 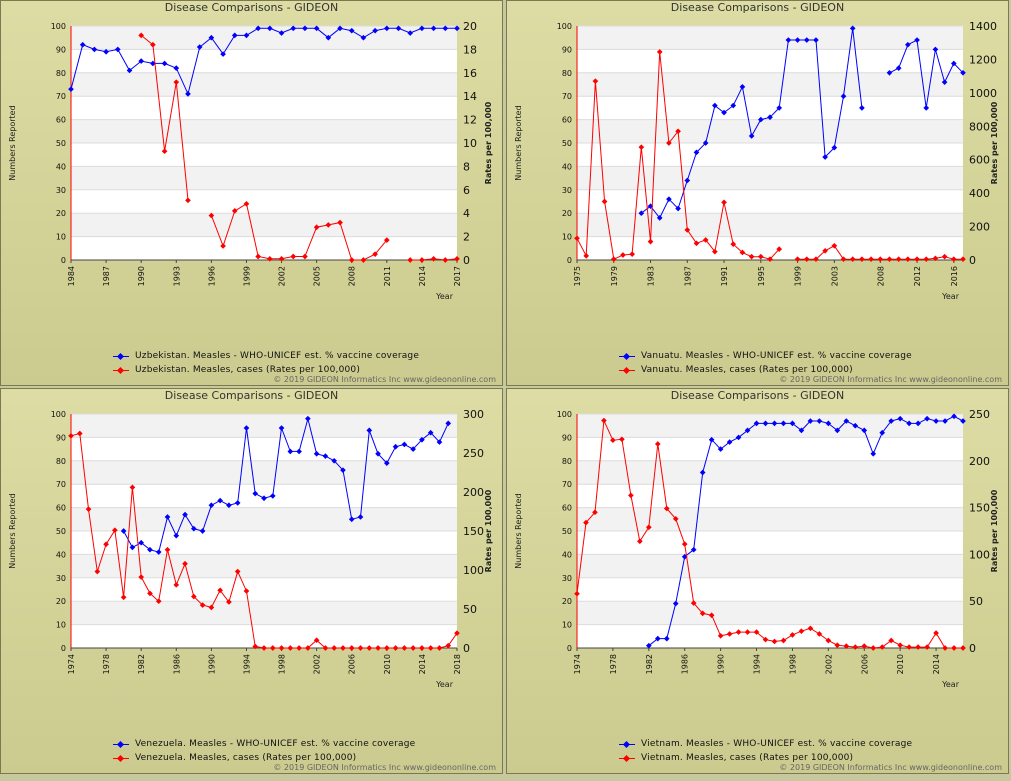 I want to click on x-tick-label: 2017, so click(x=457, y=276).